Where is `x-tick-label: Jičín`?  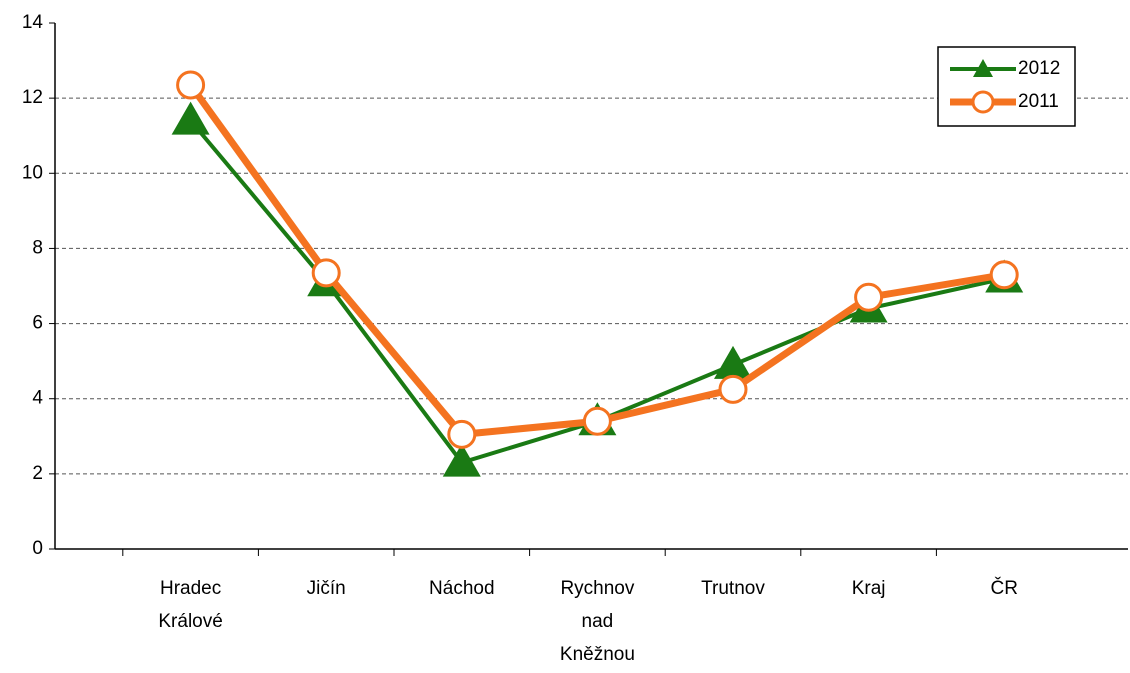
x-tick-label: Jičín is located at coordinates (326, 588).